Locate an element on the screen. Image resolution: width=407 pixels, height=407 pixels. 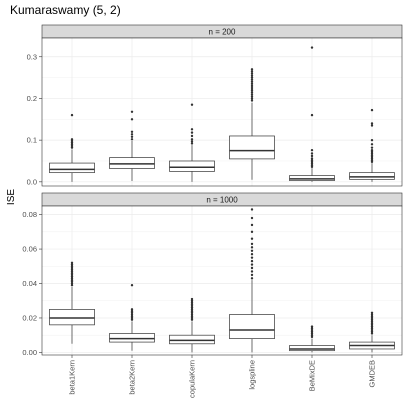
y-tick-label: 0.06 is located at coordinates (29, 249).